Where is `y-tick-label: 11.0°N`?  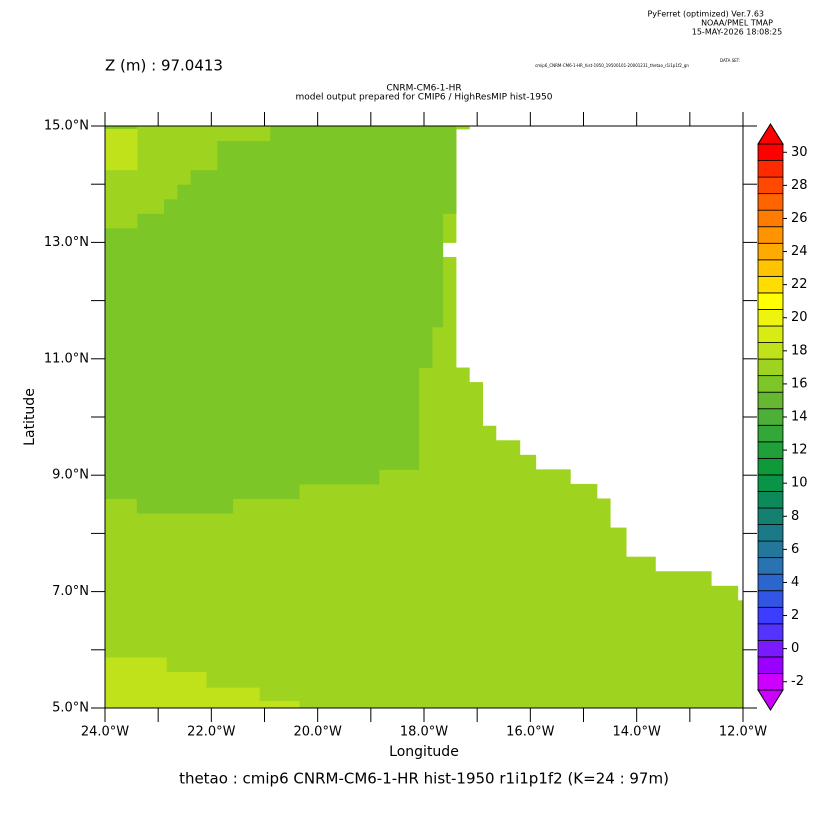 y-tick-label: 11.0°N is located at coordinates (66, 358).